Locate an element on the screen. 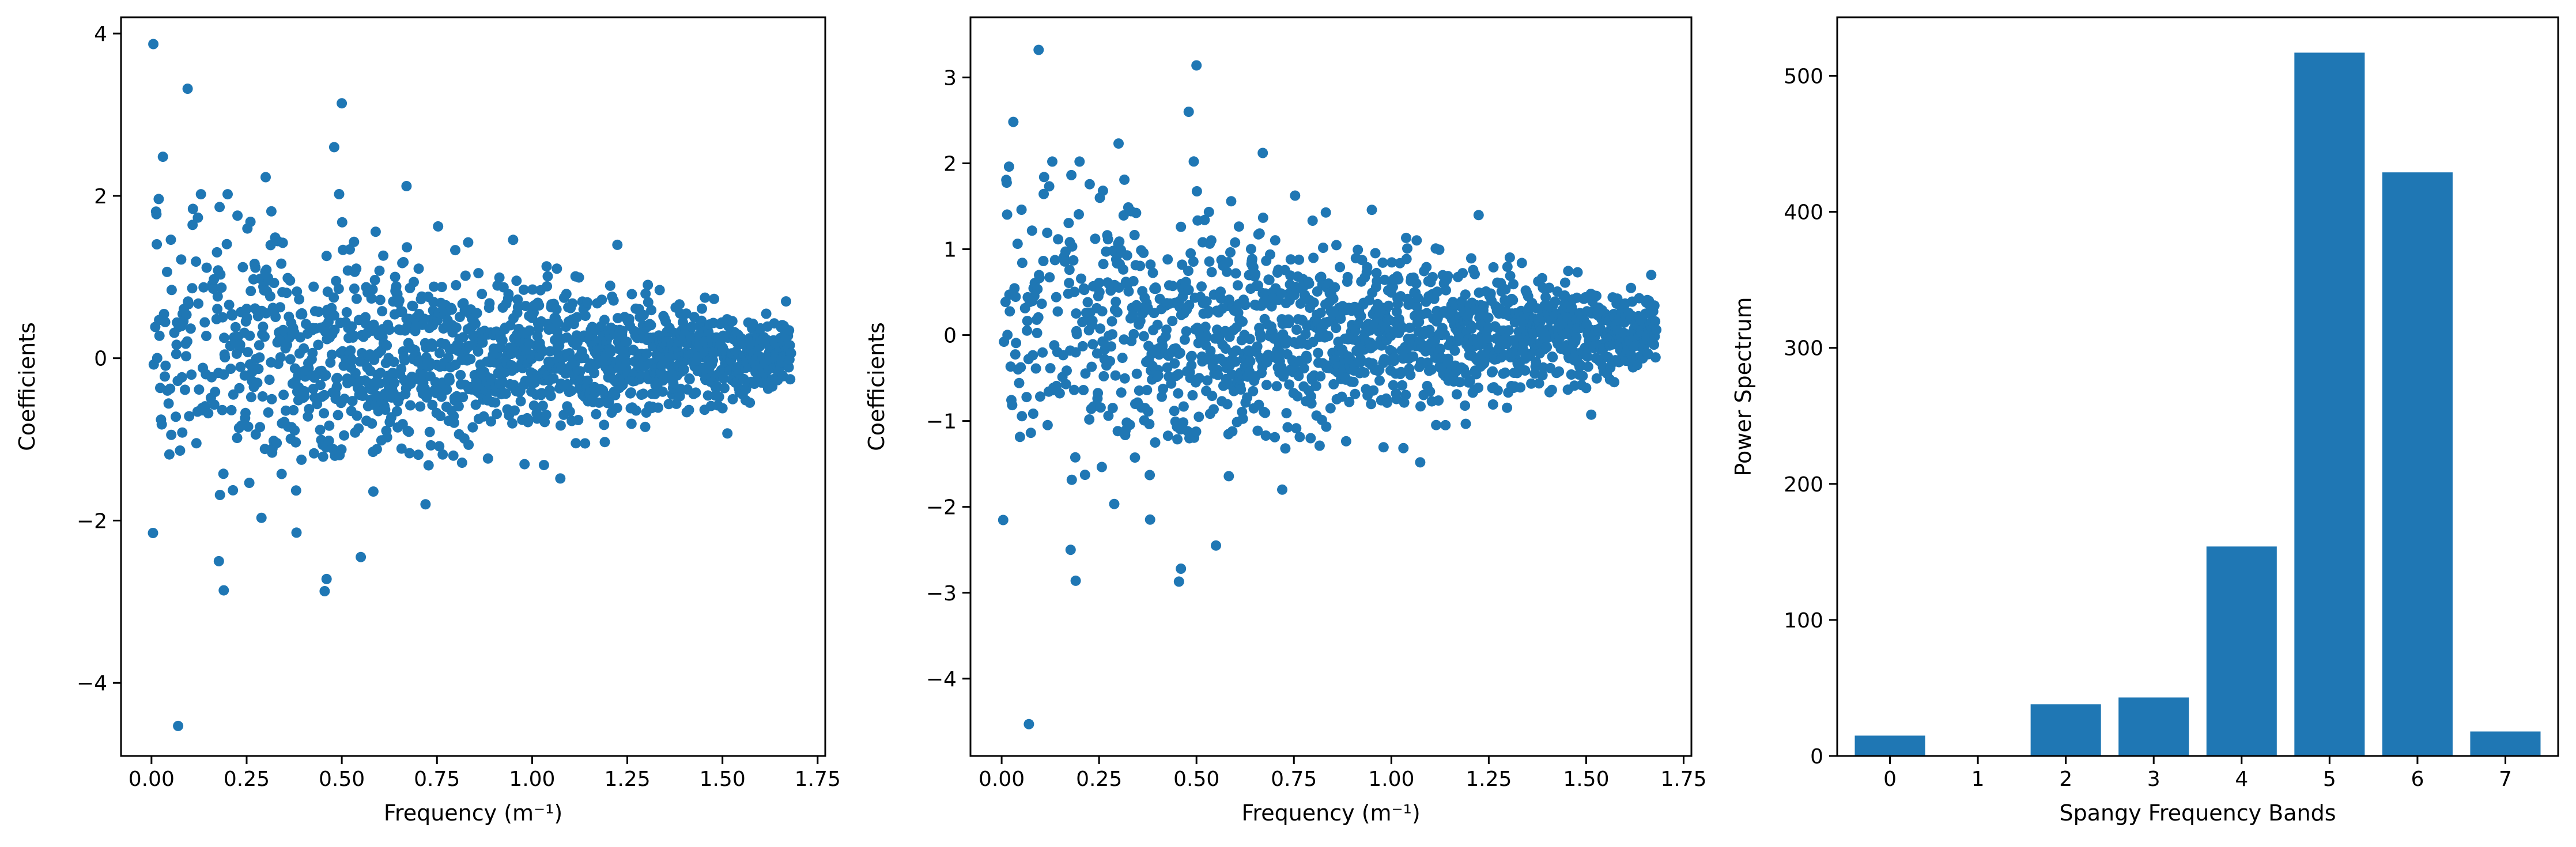 The height and width of the screenshot is (847, 2576). x-tick-label: 2 is located at coordinates (2065, 779).